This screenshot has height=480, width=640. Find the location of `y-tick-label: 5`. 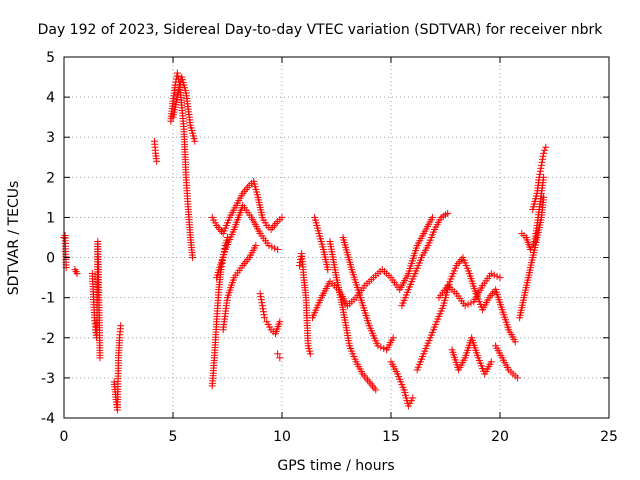

y-tick-label: 5 is located at coordinates (50, 58).